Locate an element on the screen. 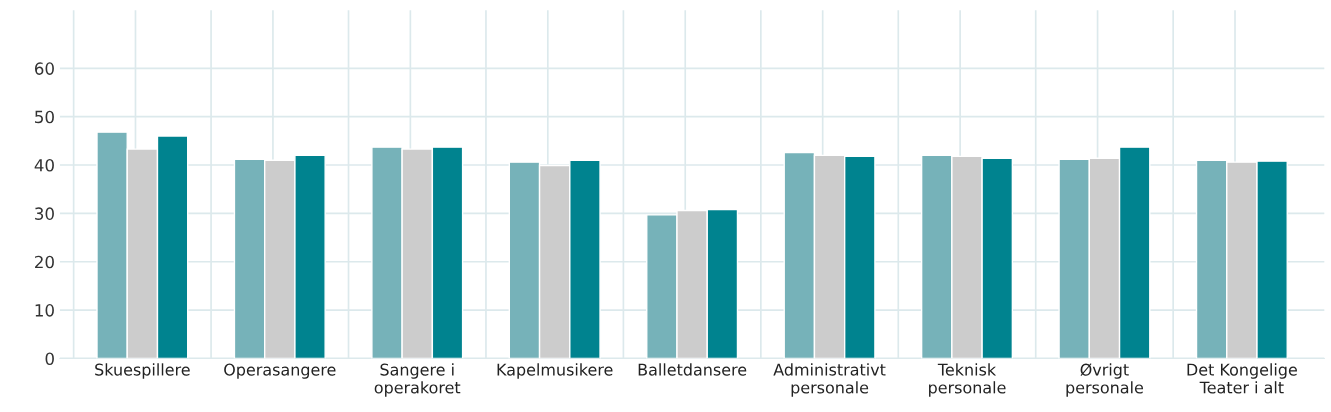  x-tick-label: Det Kongelige Teater i alt is located at coordinates (1242, 378).